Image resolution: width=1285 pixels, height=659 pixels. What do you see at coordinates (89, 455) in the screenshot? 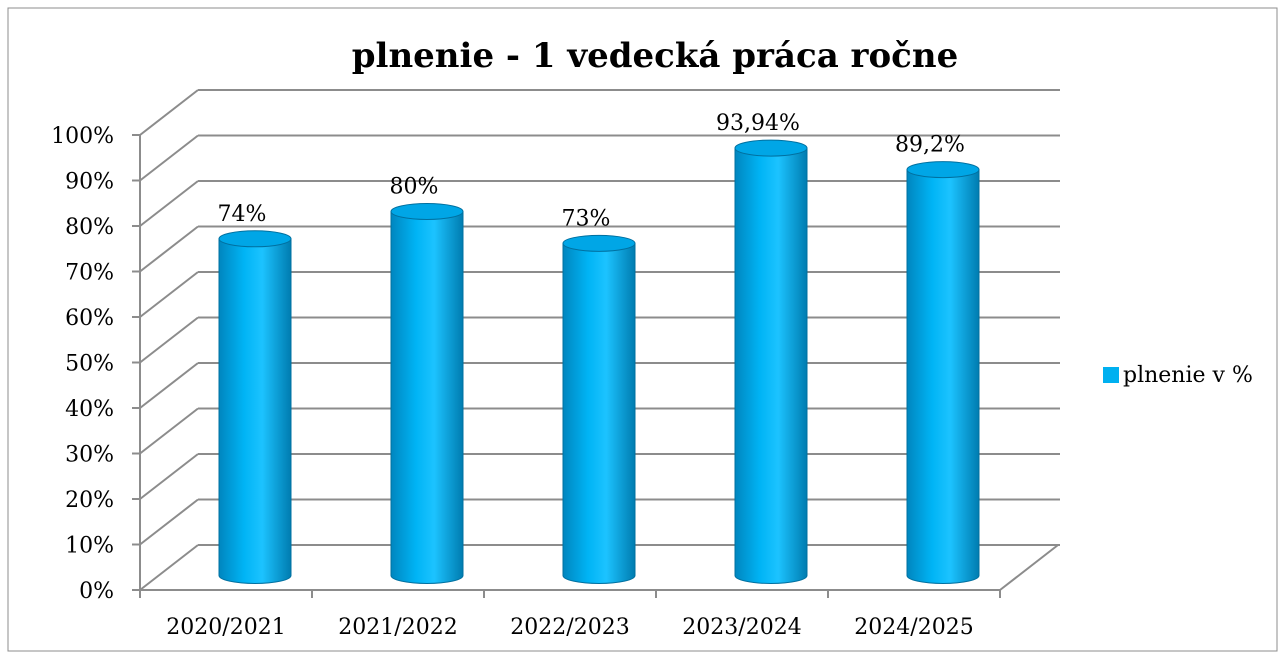
I see `y-tick-label: 30%` at bounding box center [89, 455].